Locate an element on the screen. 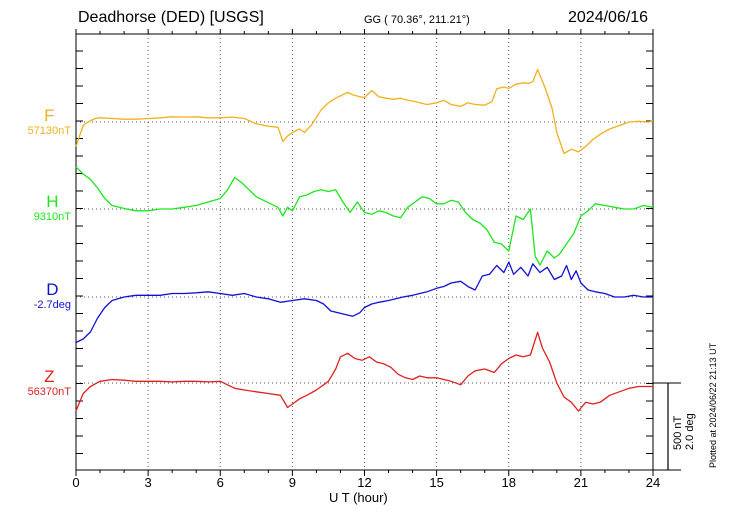  component-label-f: F 57130nT is located at coordinates (49, 122).